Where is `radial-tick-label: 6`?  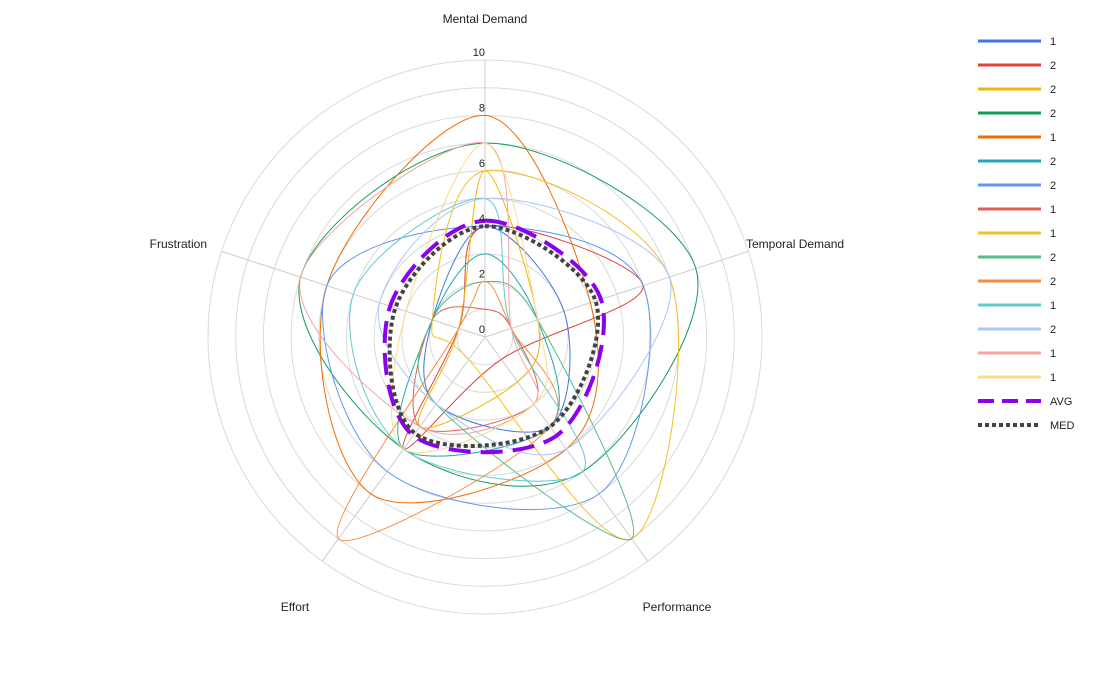 radial-tick-label: 6 is located at coordinates (482, 164).